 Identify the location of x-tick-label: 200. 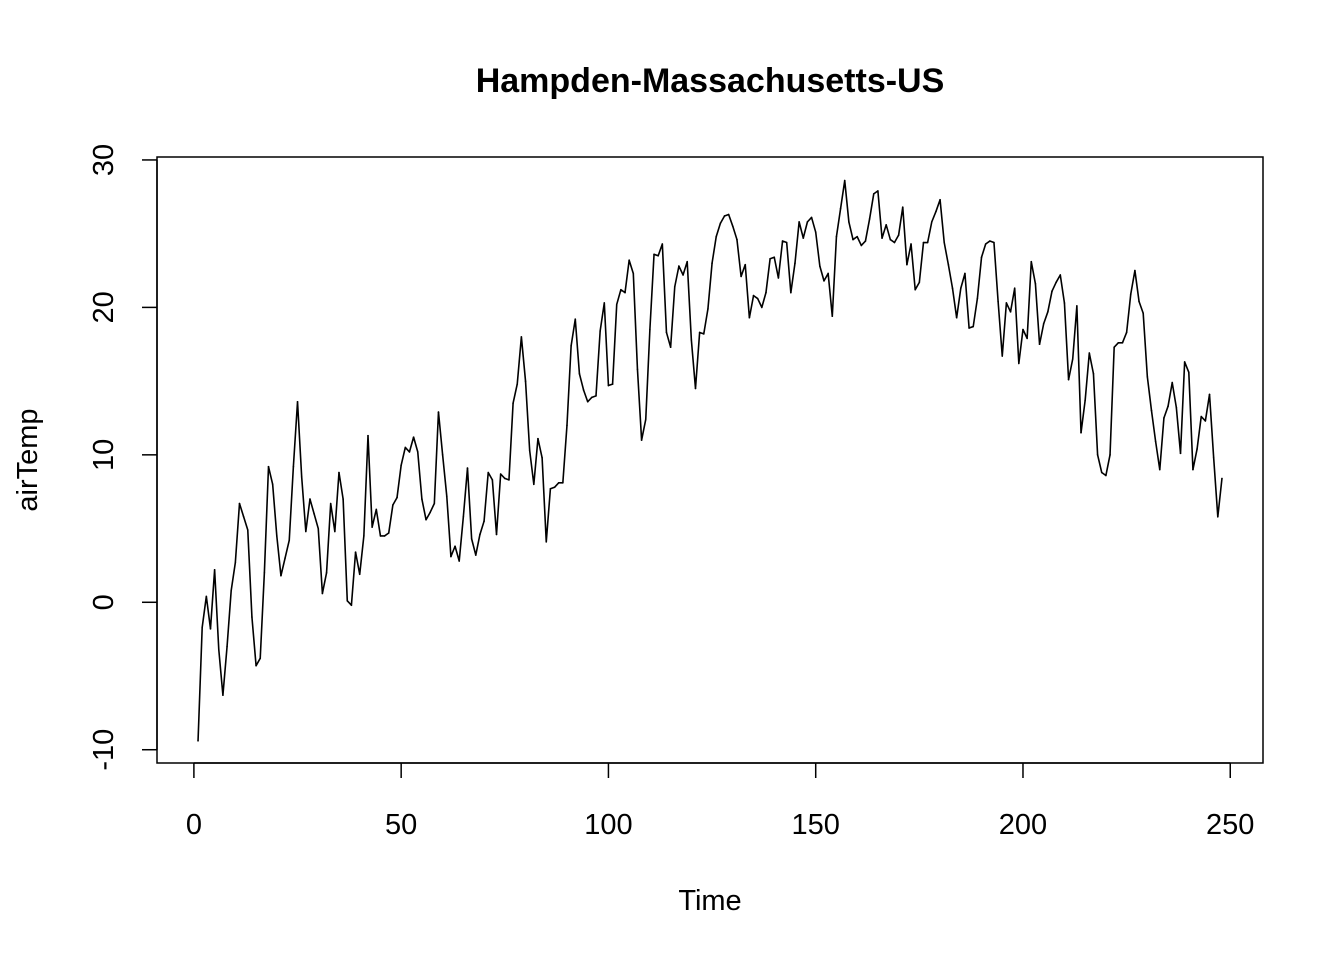
(1023, 825).